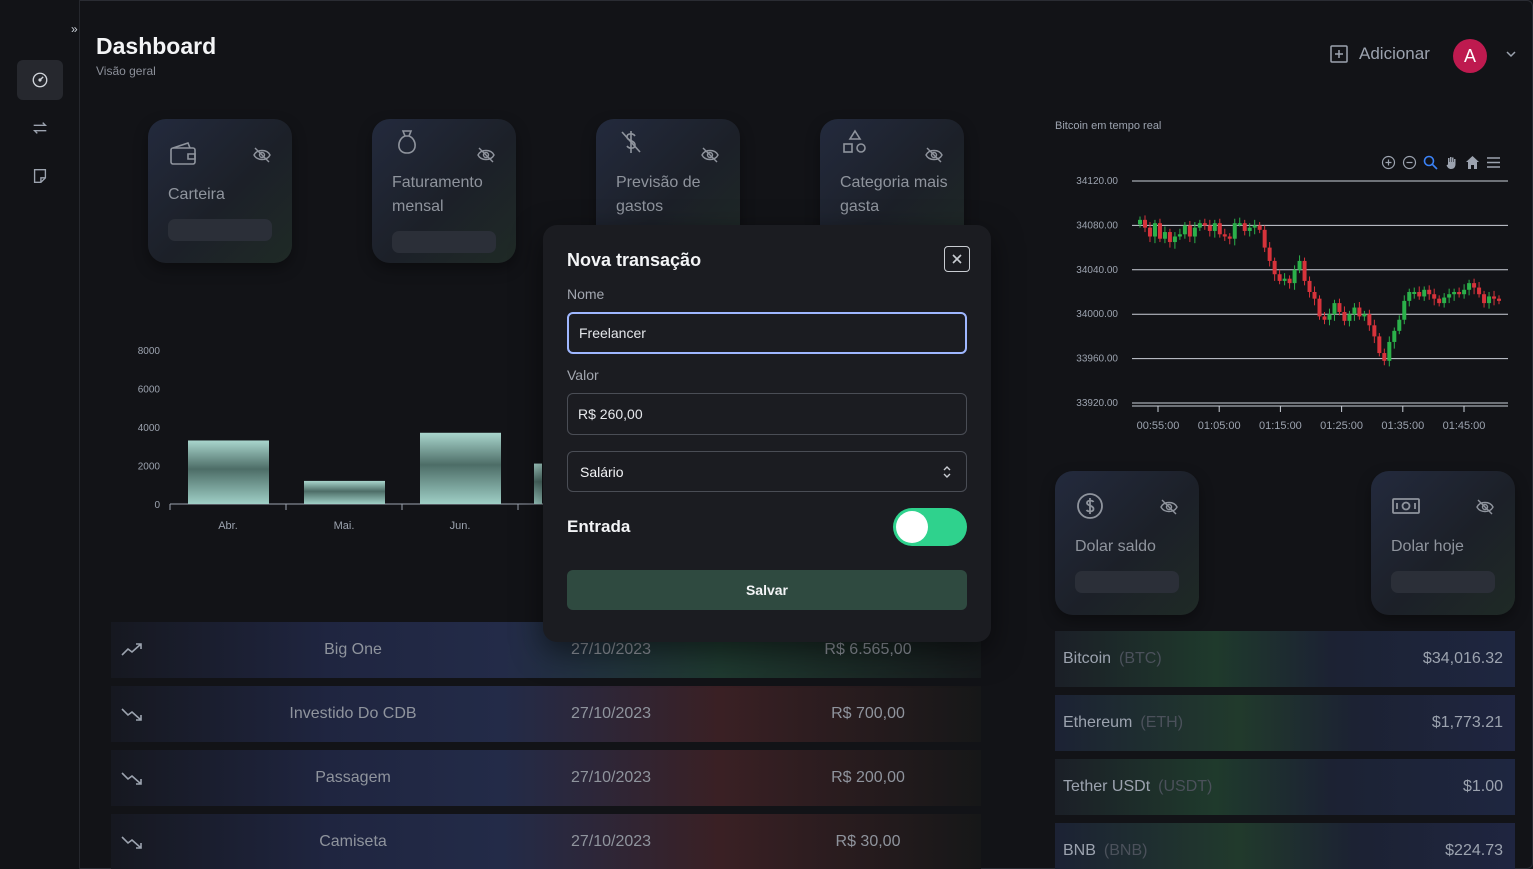 The width and height of the screenshot is (1533, 869). Describe the element at coordinates (40, 176) in the screenshot. I see `sidebar-item-notes` at that location.